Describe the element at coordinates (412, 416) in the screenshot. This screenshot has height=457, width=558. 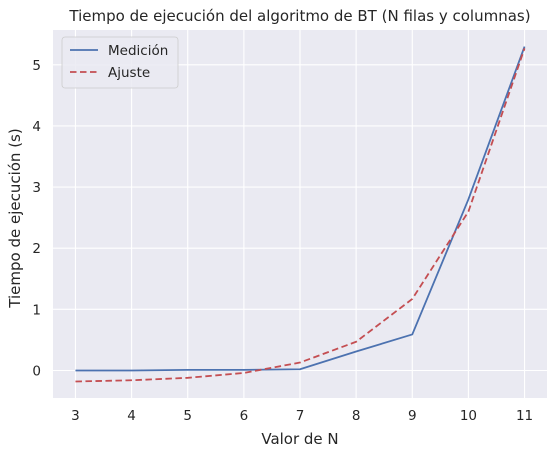
I see `x-tick-label: 9` at that location.